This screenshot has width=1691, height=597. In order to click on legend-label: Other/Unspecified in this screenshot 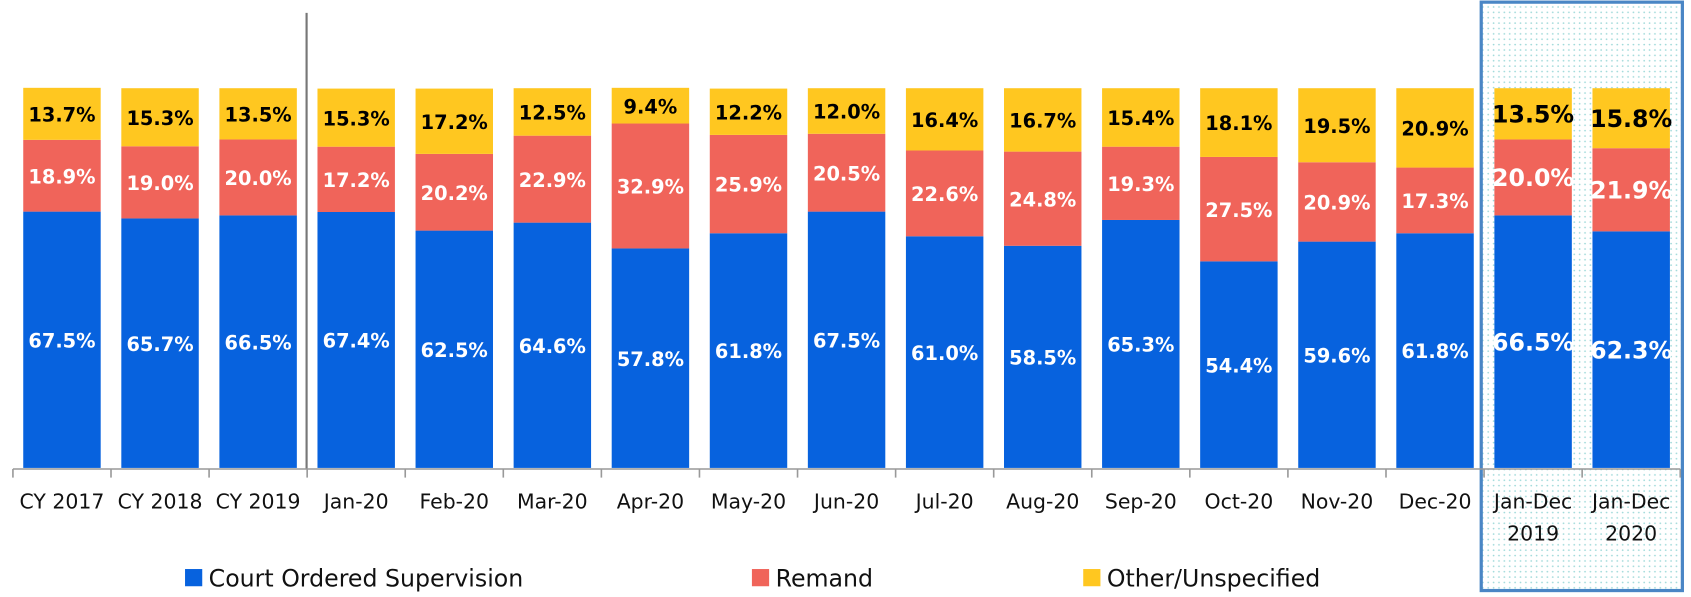, I will do `click(1213, 578)`.